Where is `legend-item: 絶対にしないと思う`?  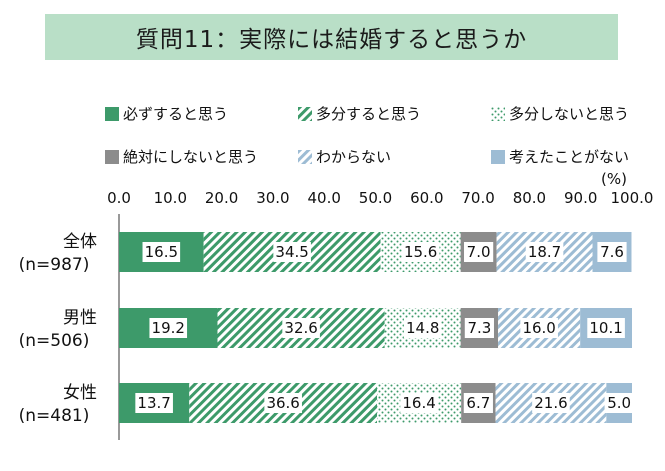 legend-item: 絶対にしないと思う is located at coordinates (181, 156).